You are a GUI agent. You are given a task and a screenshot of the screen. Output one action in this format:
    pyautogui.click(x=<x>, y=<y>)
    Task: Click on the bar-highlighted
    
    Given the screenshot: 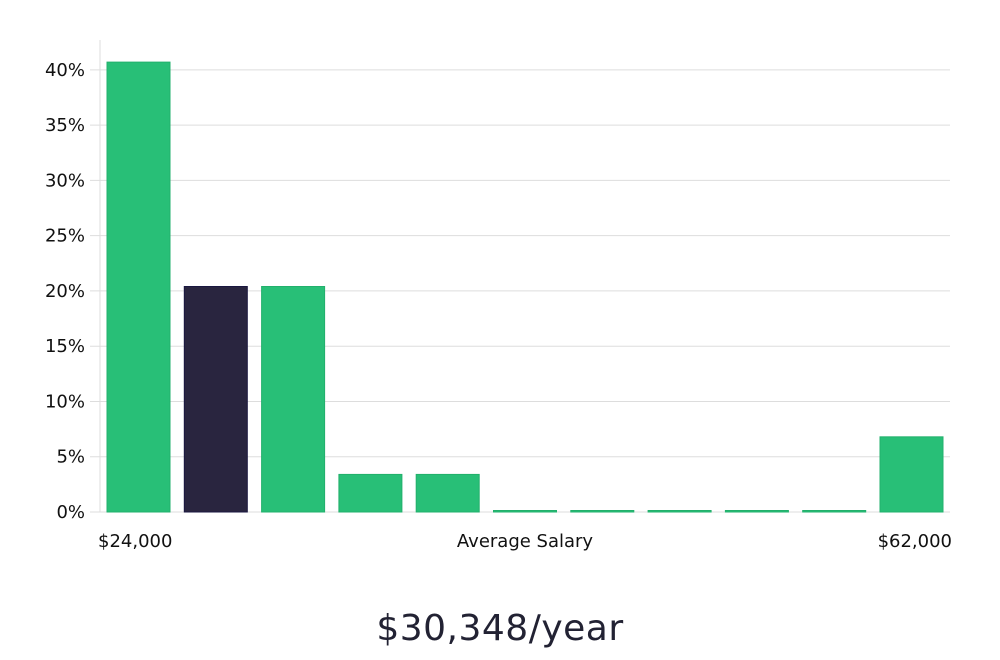 What is the action you would take?
    pyautogui.click(x=215, y=399)
    